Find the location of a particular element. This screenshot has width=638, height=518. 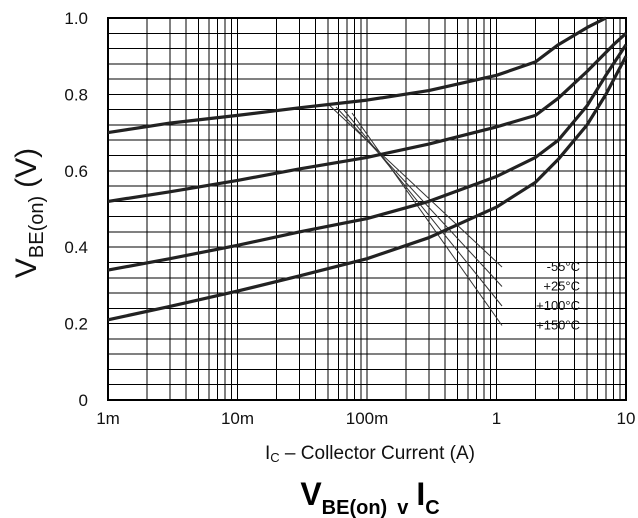

x-tick-labels: 1m 10m 100m 1 10 is located at coordinates (365, 418).